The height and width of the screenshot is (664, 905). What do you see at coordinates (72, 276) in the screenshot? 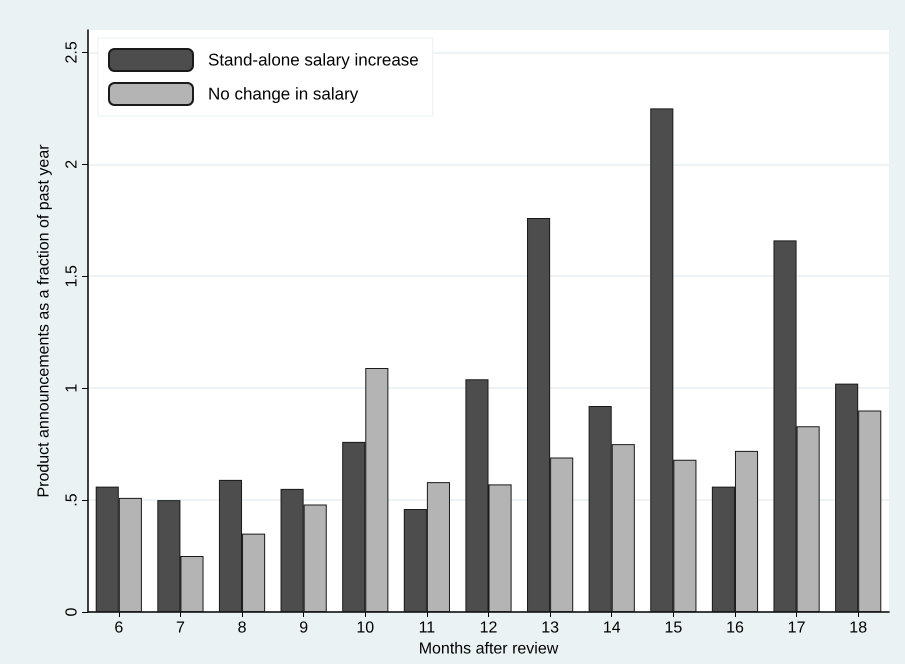
I see `y-tick-label: 1.5` at bounding box center [72, 276].